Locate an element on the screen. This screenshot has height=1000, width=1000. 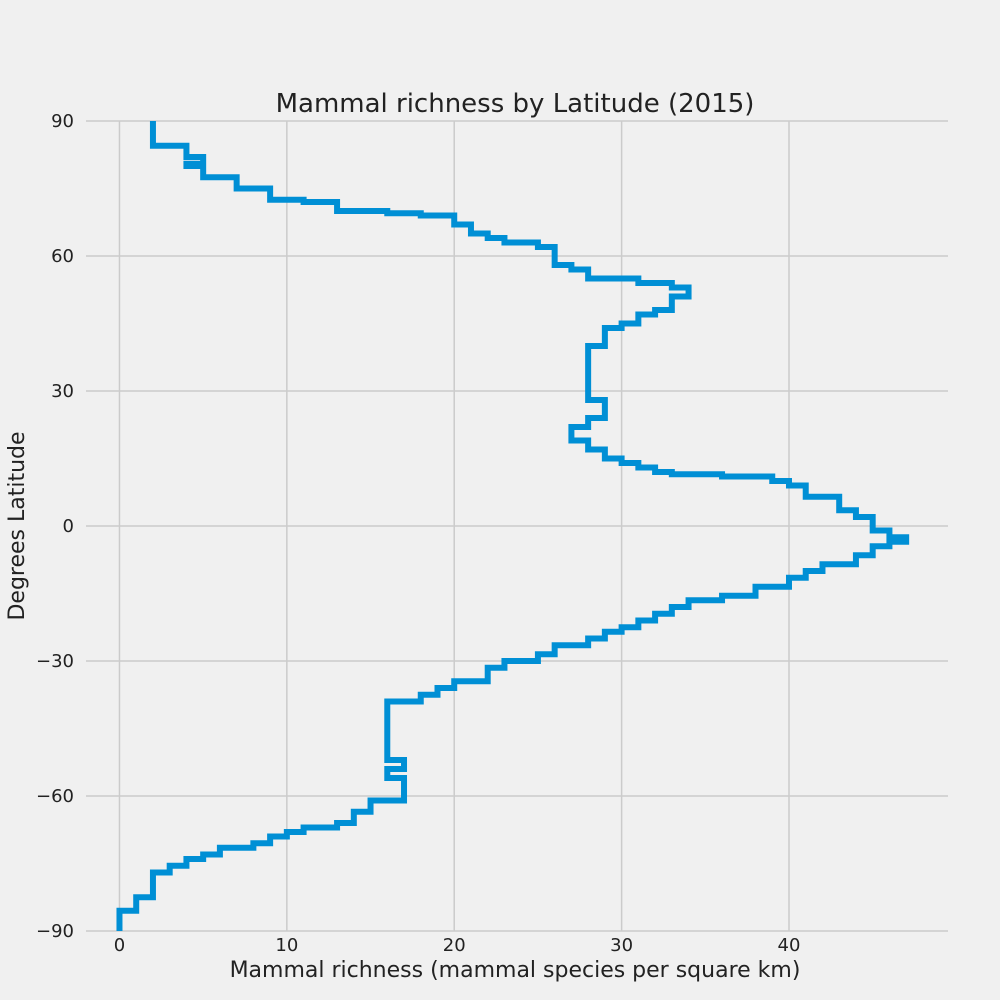
y-tick-label-3: 0 is located at coordinates (68, 526).